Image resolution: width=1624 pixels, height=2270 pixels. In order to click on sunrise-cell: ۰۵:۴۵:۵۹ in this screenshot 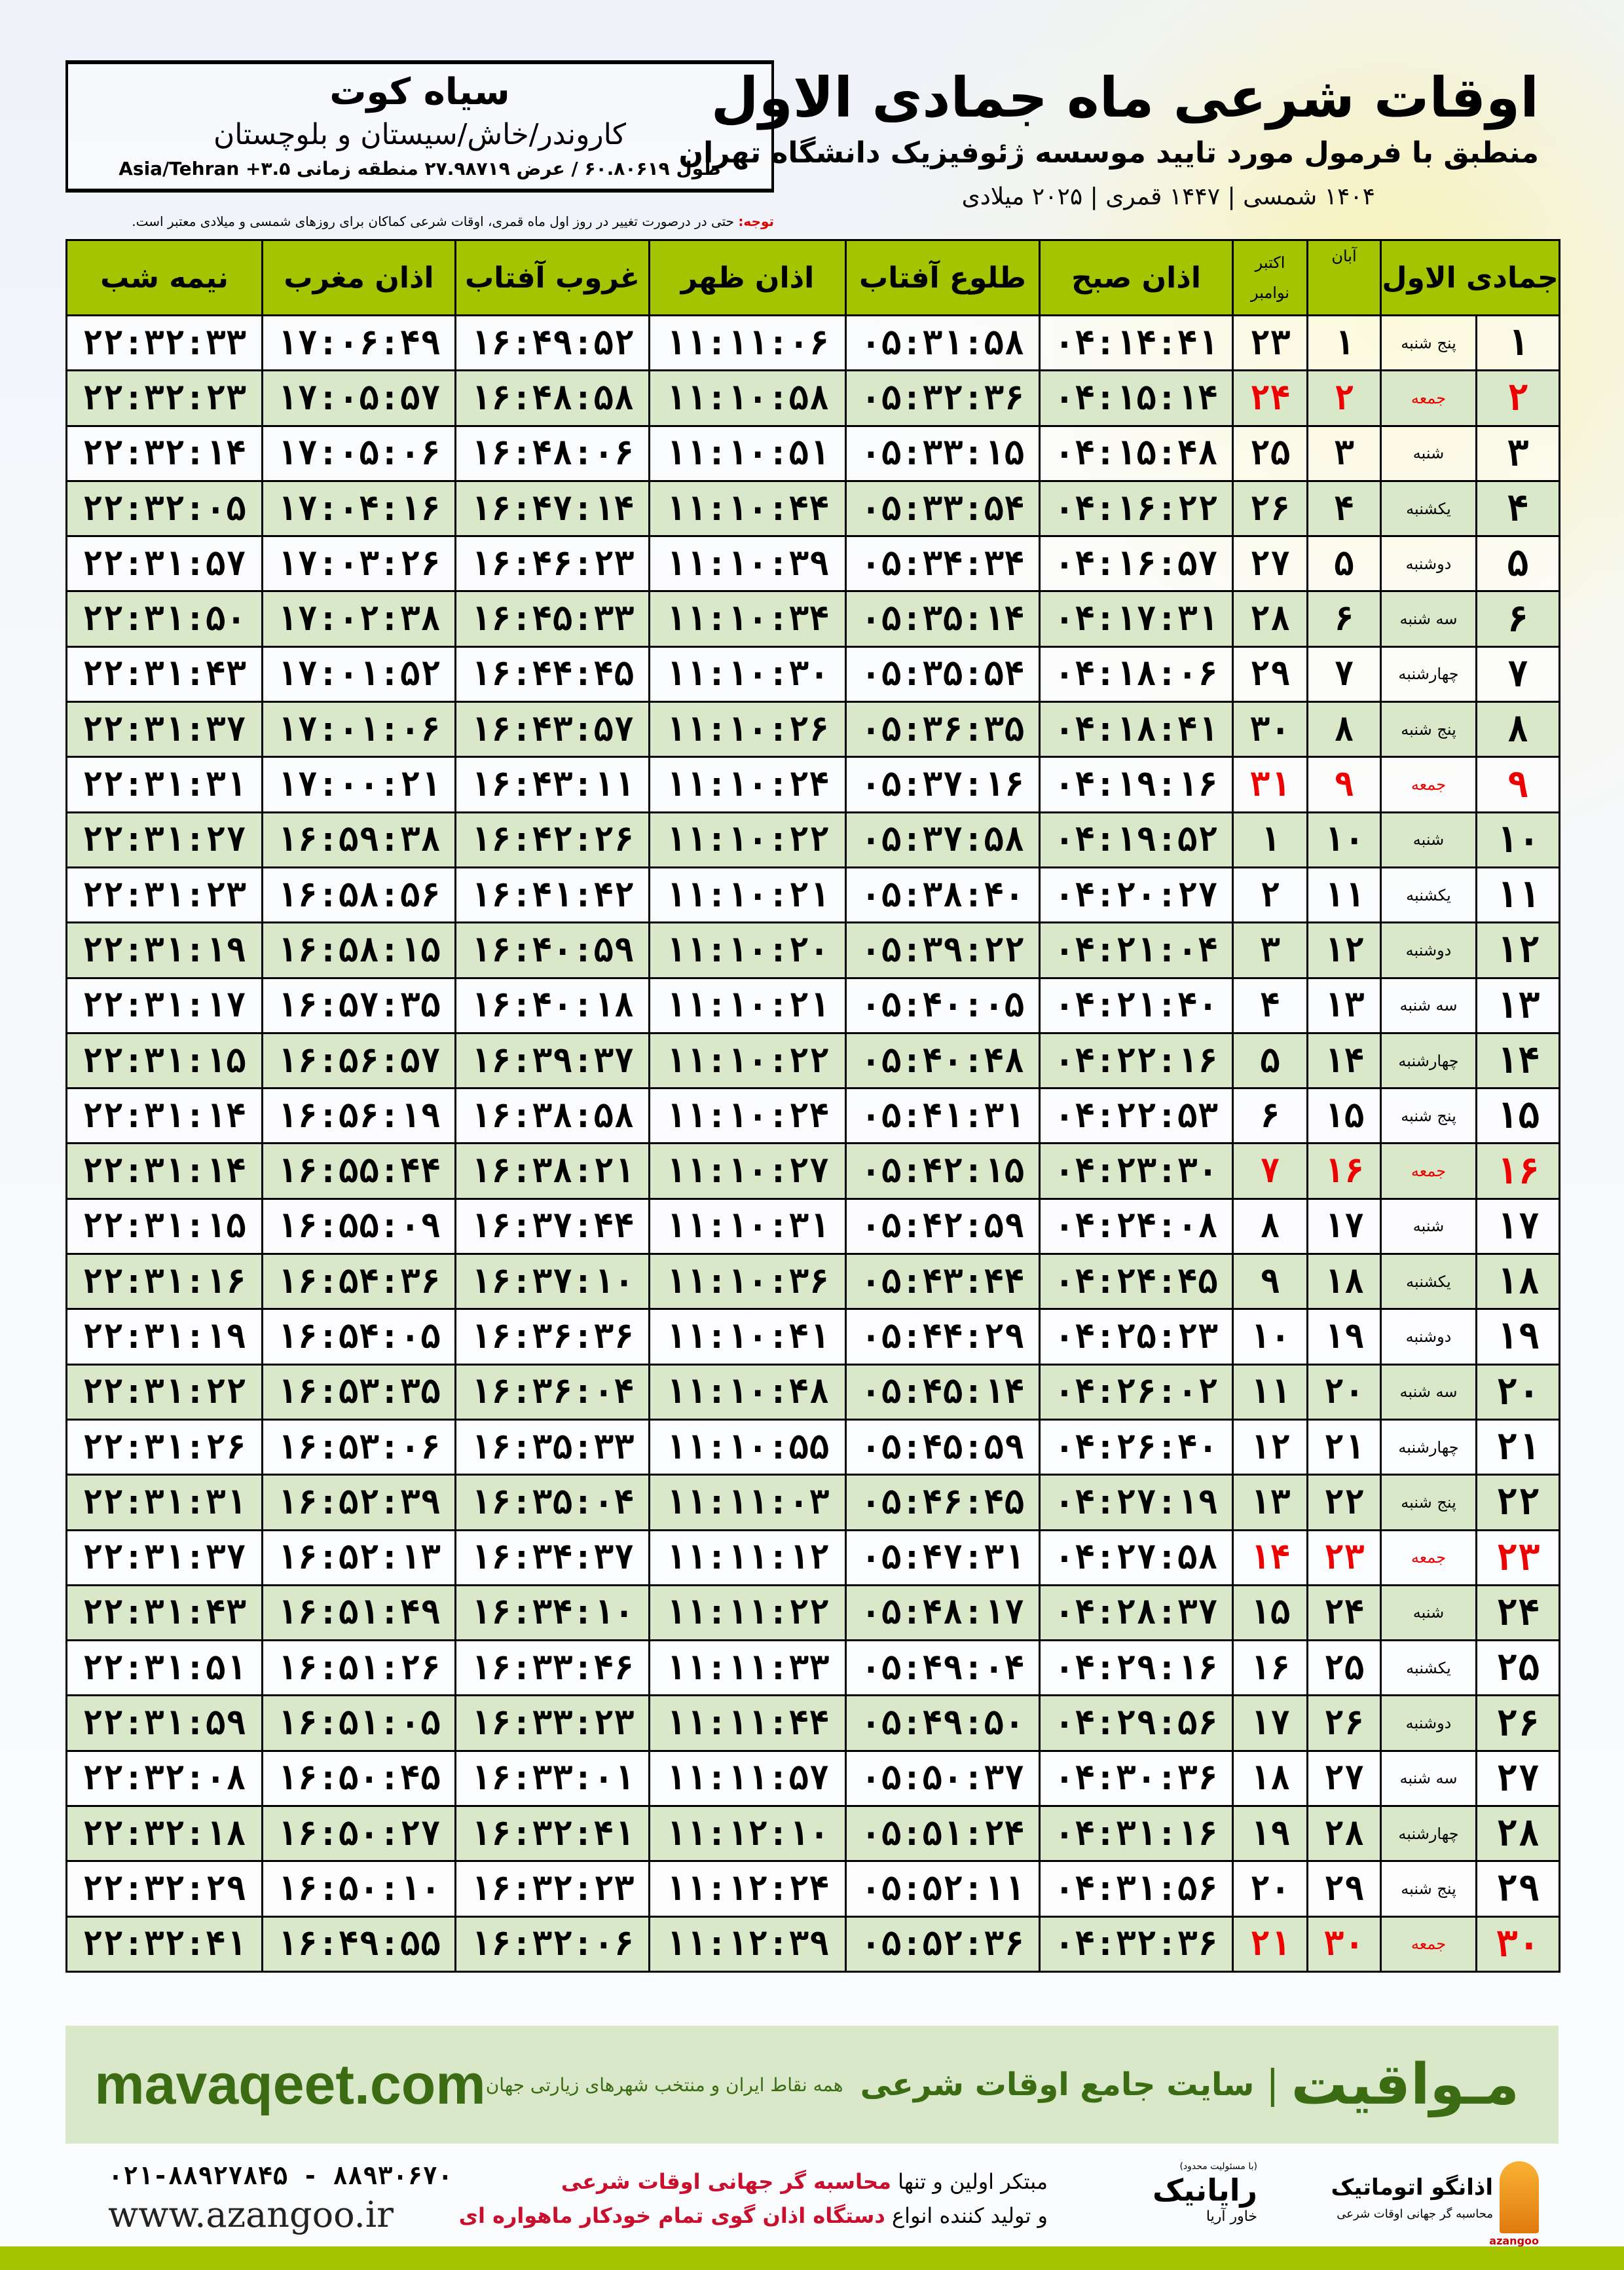, I will do `click(943, 1447)`.